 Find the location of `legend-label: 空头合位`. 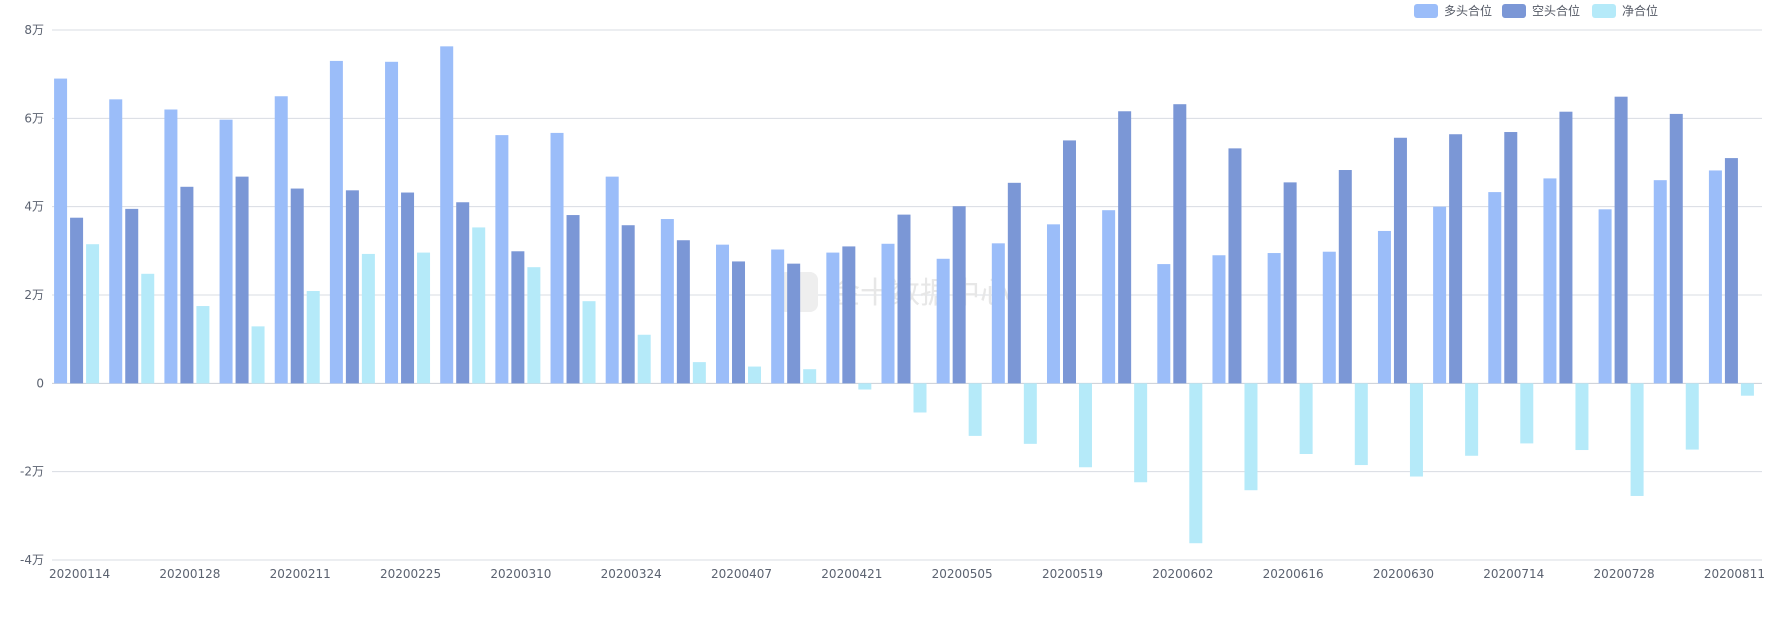

legend-label: 空头合位 is located at coordinates (1556, 10).